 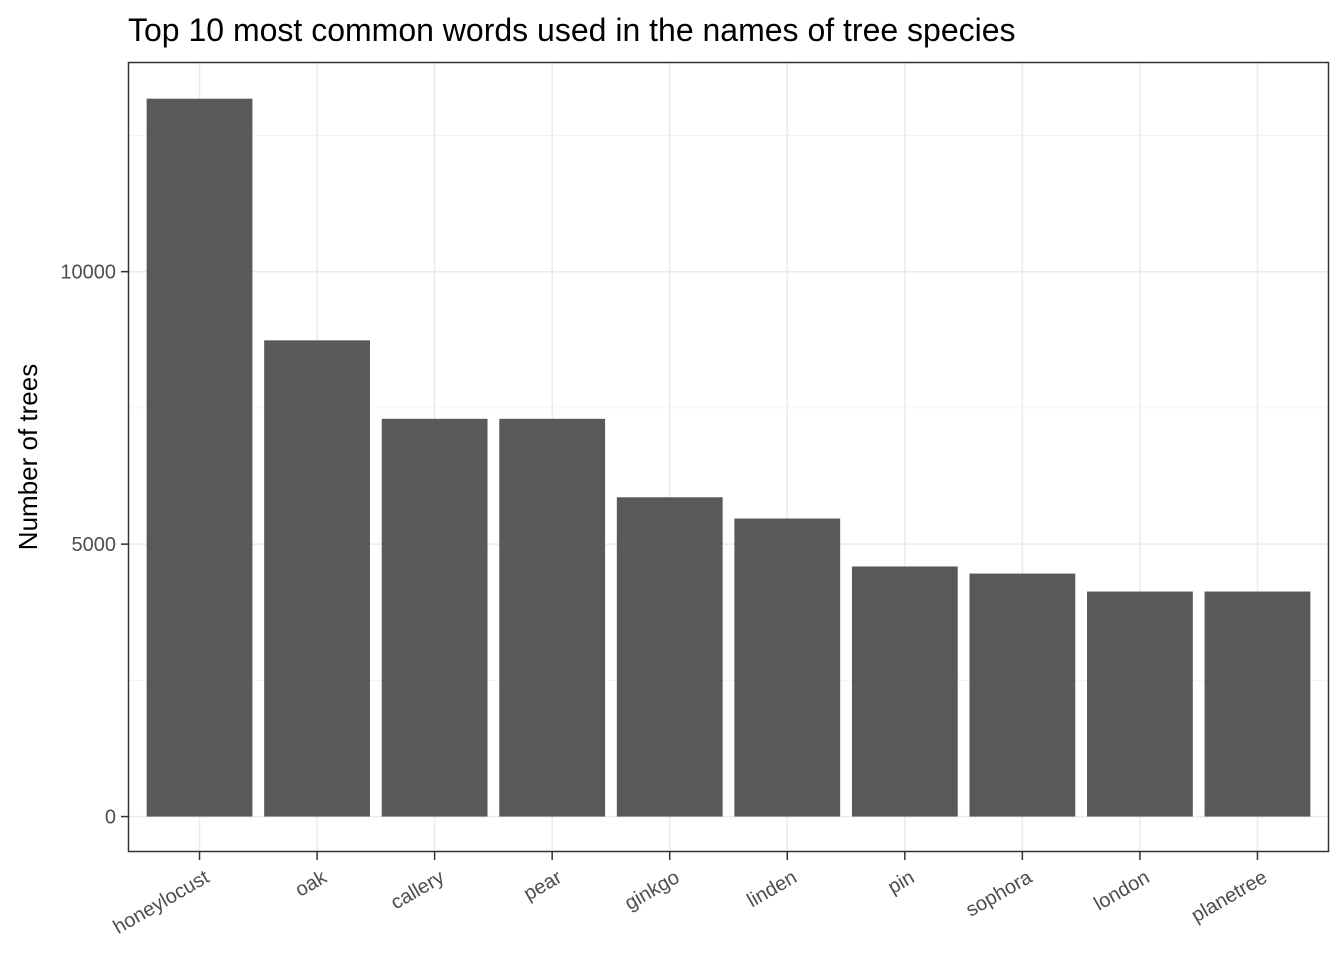 What do you see at coordinates (999, 894) in the screenshot?
I see `x-tick-label-sophora: sophora` at bounding box center [999, 894].